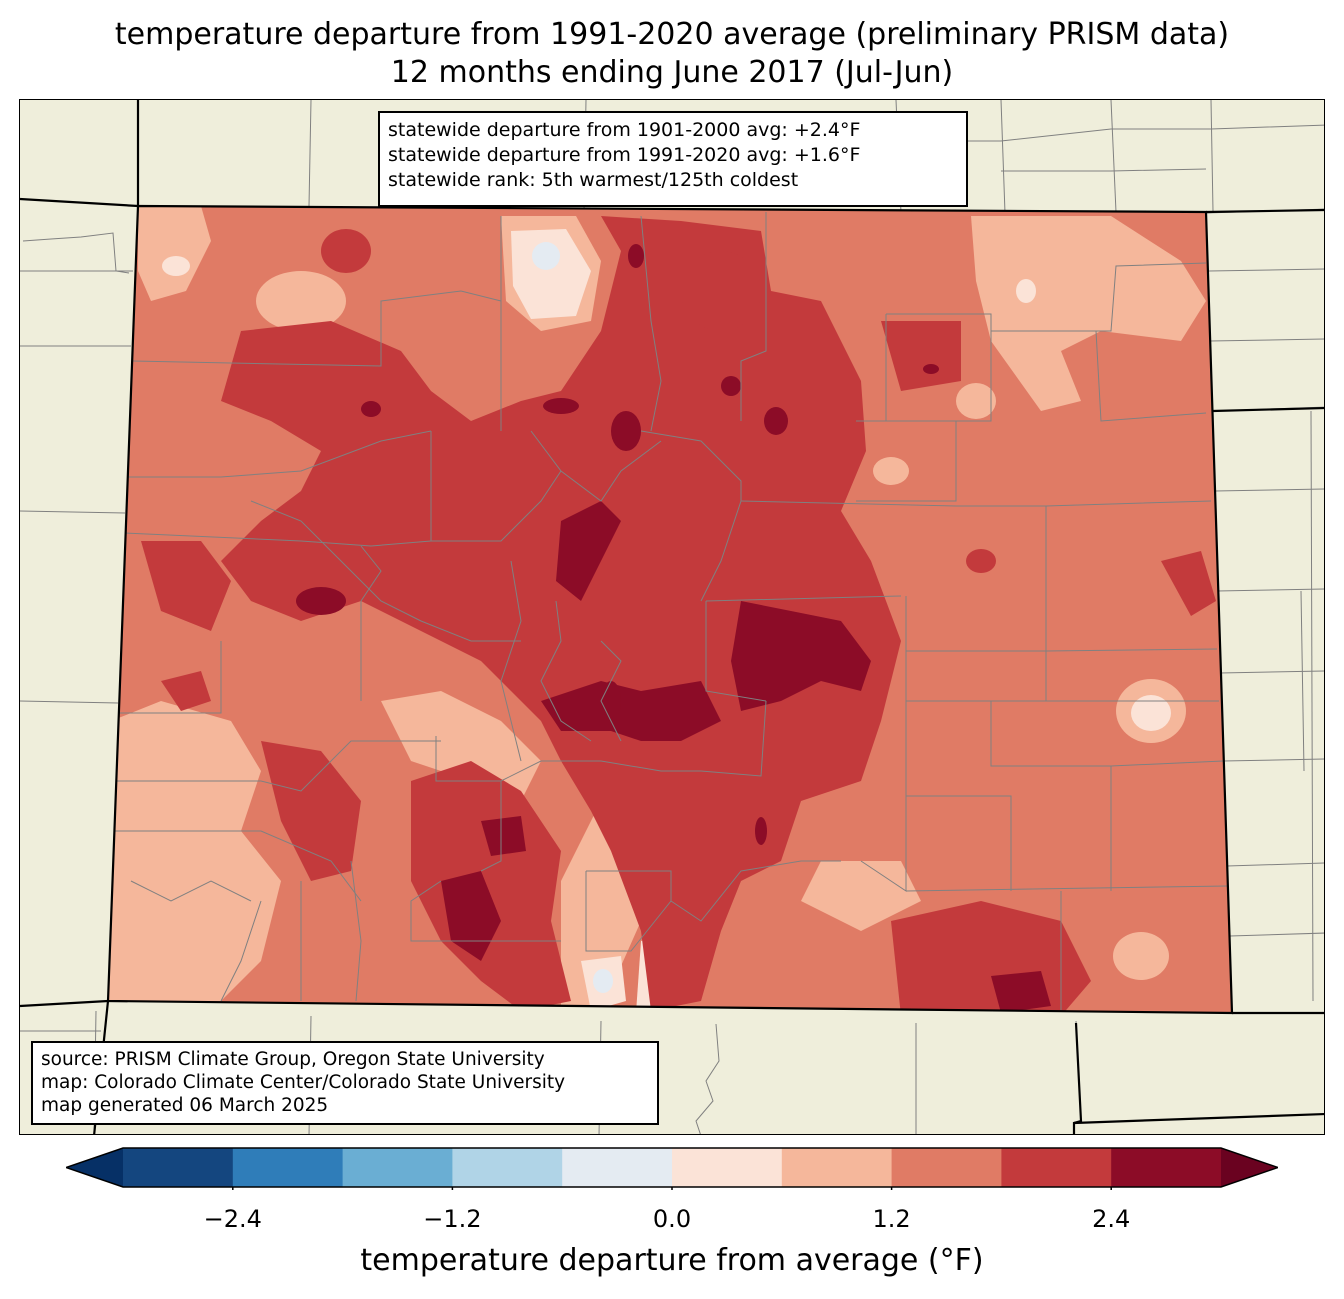 Image resolution: width=1344 pixels, height=1299 pixels. Describe the element at coordinates (1249, 1167) in the screenshot. I see `colorbar-over-arrow` at that location.